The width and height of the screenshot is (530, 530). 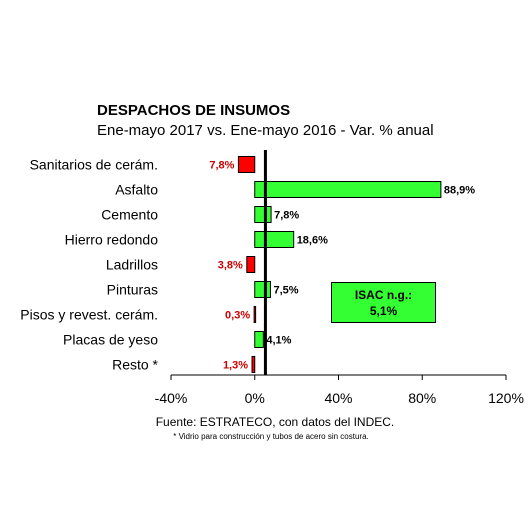 I want to click on category-label: Cemento, so click(x=129, y=215).